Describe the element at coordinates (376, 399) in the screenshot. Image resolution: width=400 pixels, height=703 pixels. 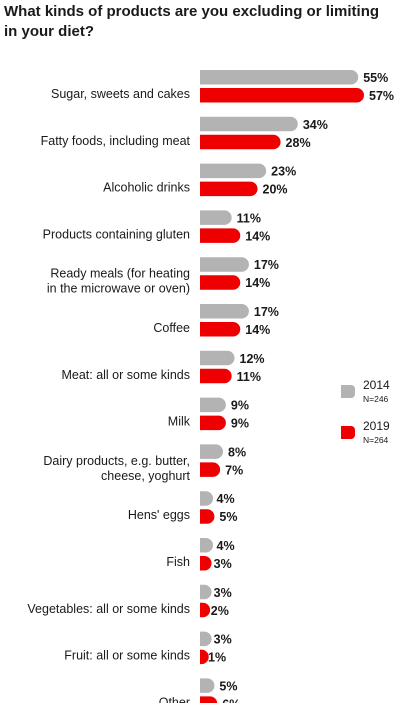
I see `legend-sample-size: N=246` at that location.